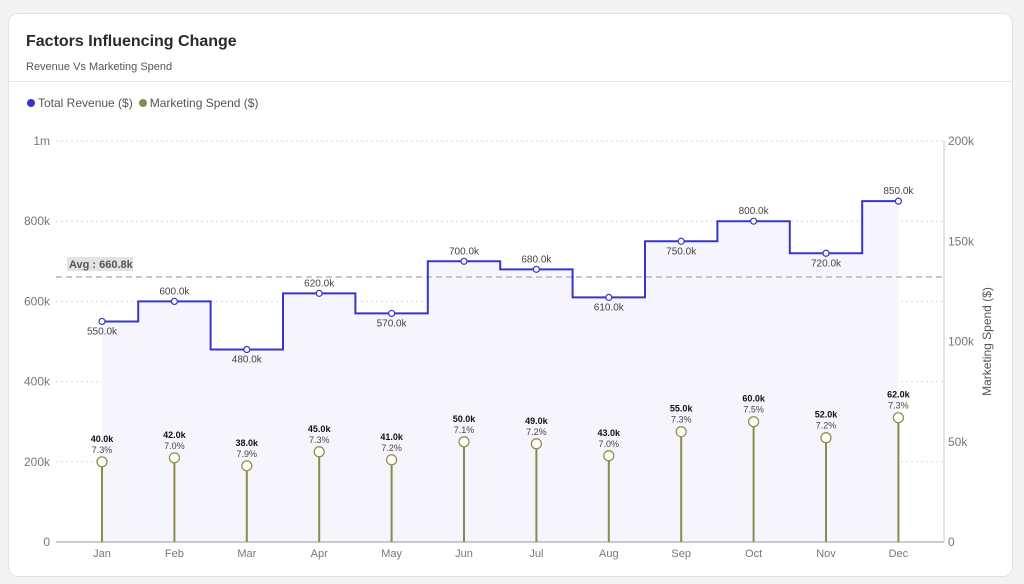 The height and width of the screenshot is (584, 1024). Describe the element at coordinates (465, 419) in the screenshot. I see `marketing-value-label: 50.0k` at that location.